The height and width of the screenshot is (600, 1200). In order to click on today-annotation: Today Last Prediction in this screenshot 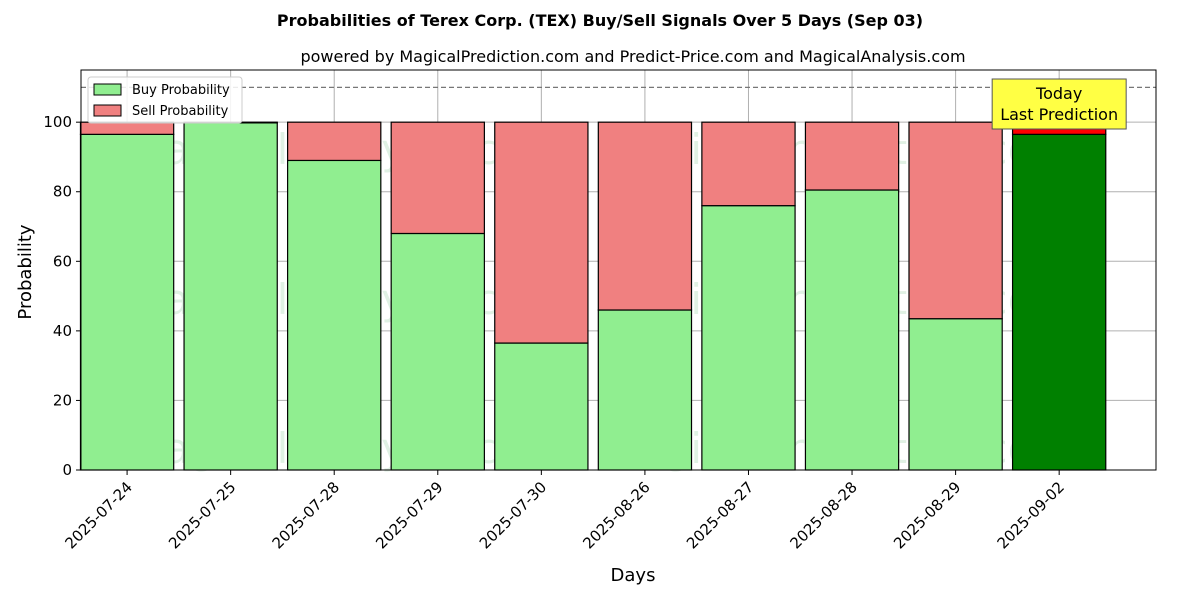, I will do `click(1059, 104)`.